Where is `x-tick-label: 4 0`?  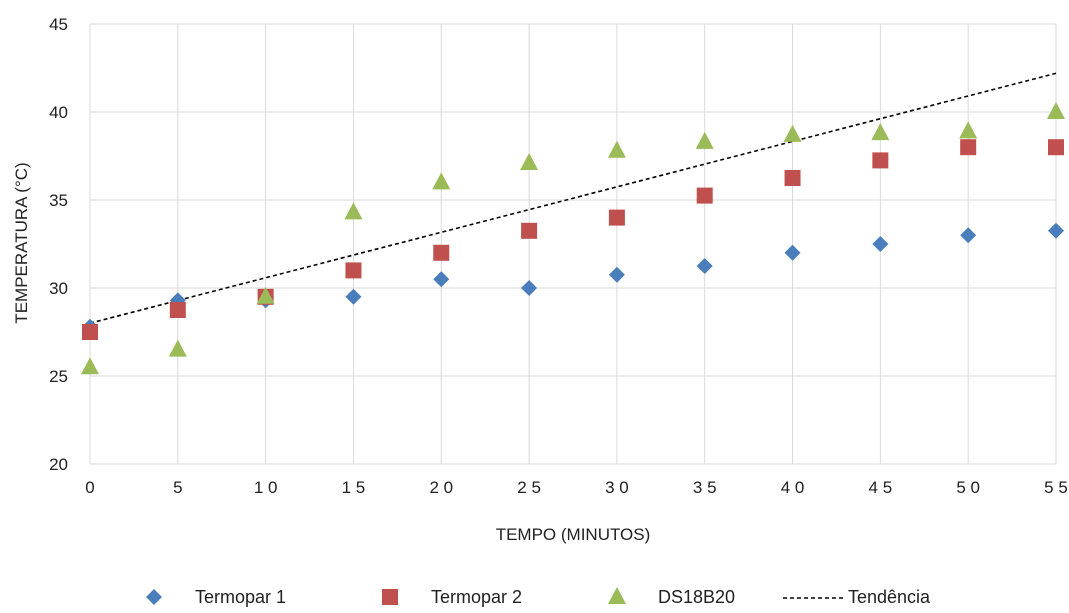
x-tick-label: 4 0 is located at coordinates (793, 487).